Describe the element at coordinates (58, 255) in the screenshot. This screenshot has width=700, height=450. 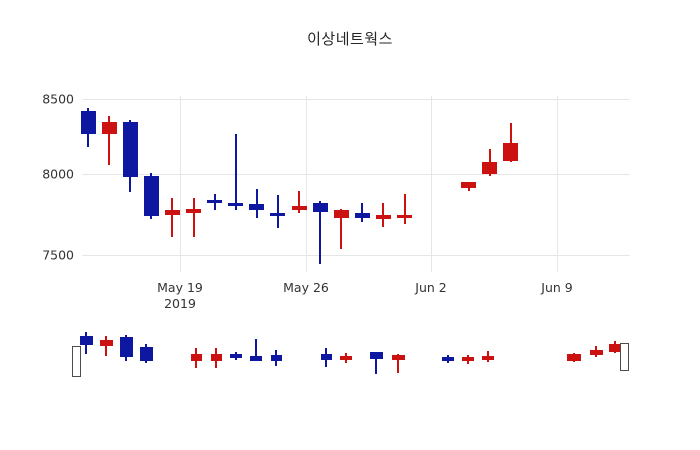
I see `y-tick-label: 7500` at that location.